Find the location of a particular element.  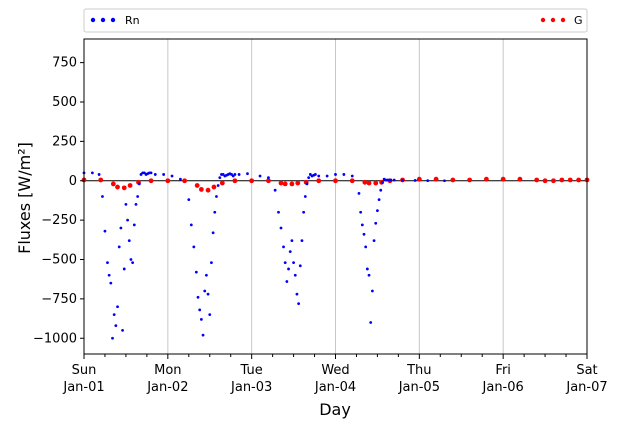

series-g is located at coordinates (335, 184).